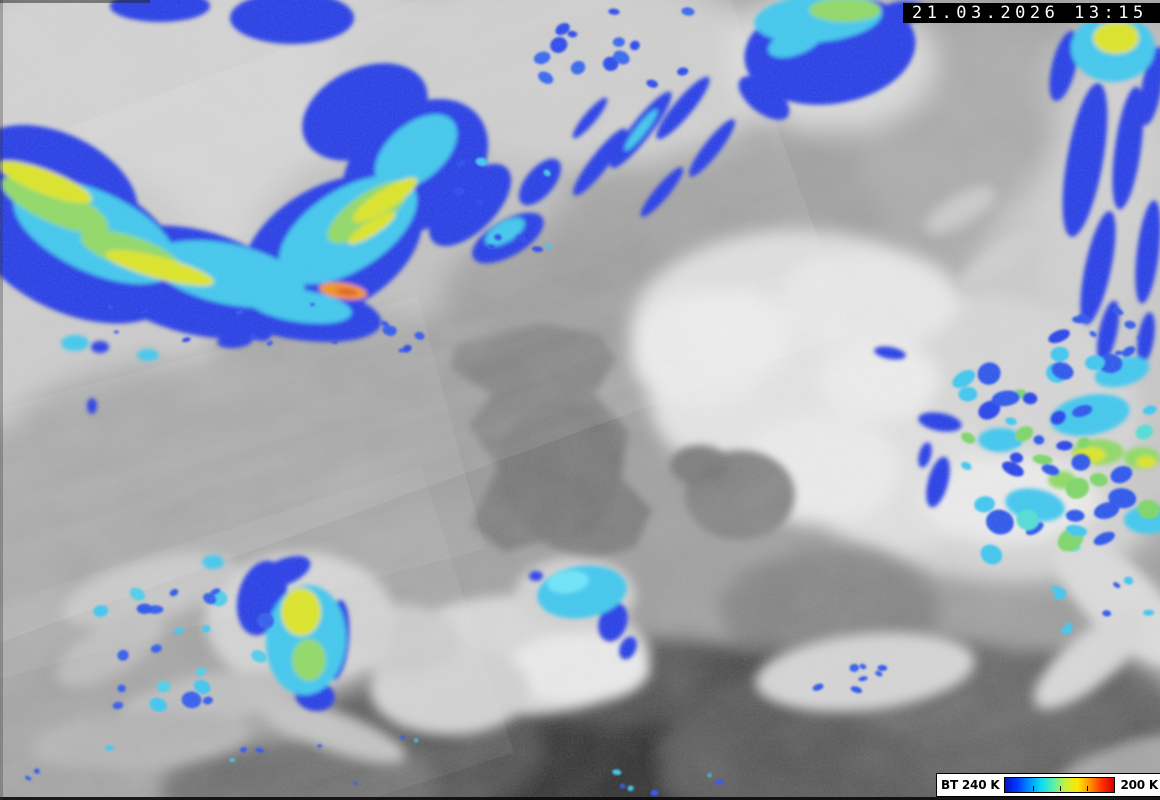 The height and width of the screenshot is (800, 1160). What do you see at coordinates (1139, 785) in the screenshot?
I see `colorbar-right-label: 200 K` at bounding box center [1139, 785].